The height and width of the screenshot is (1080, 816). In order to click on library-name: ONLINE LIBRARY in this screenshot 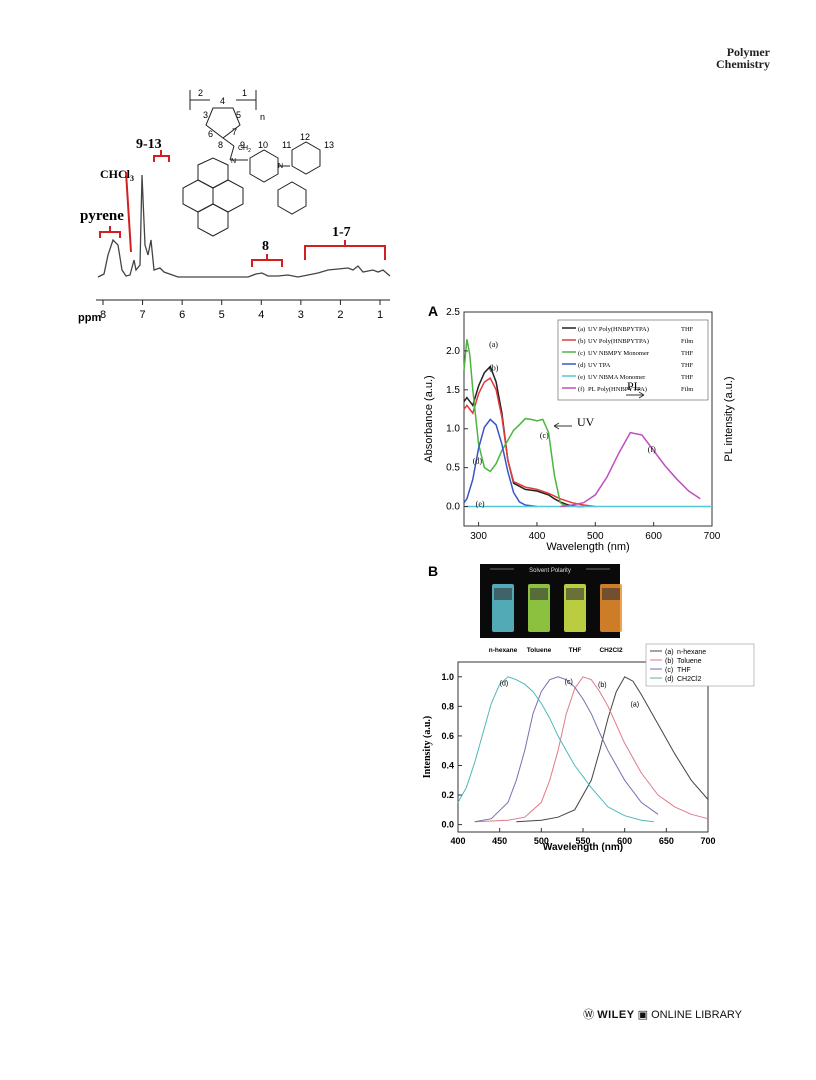, I will do `click(696, 1015)`.